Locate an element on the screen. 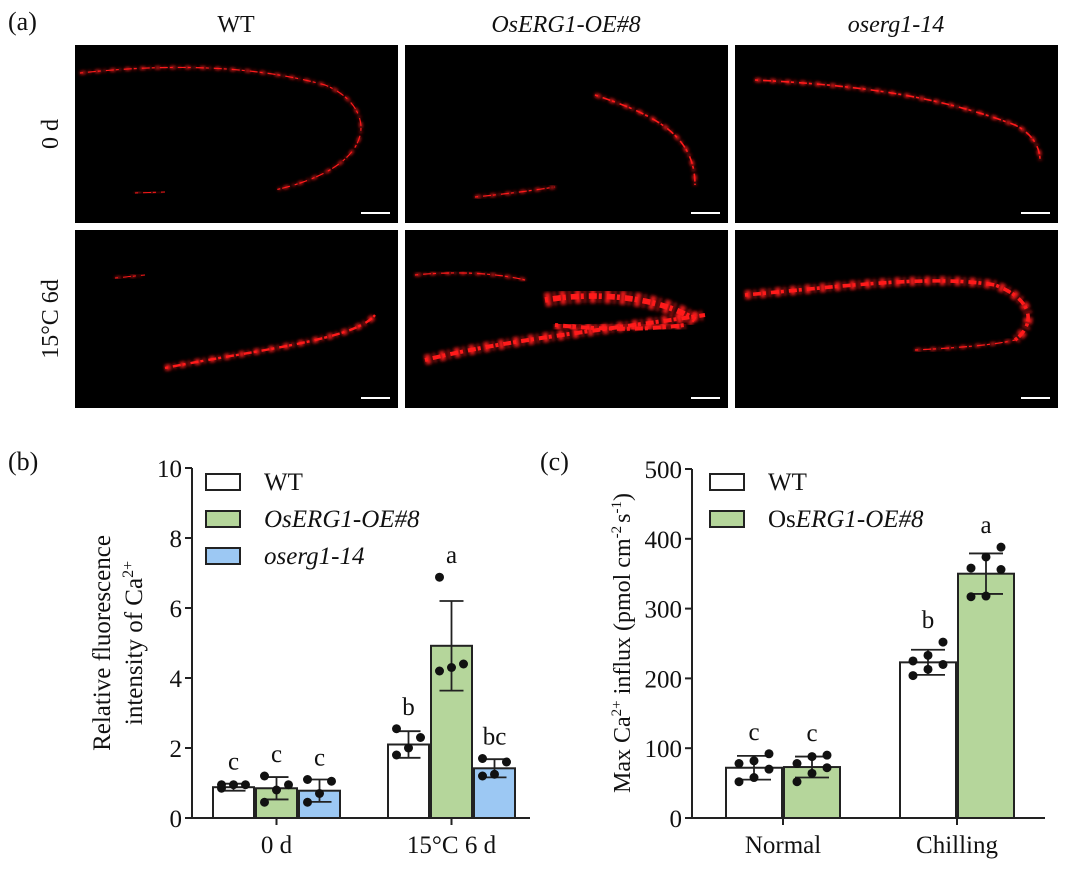  significance-letter: bc is located at coordinates (495, 737).